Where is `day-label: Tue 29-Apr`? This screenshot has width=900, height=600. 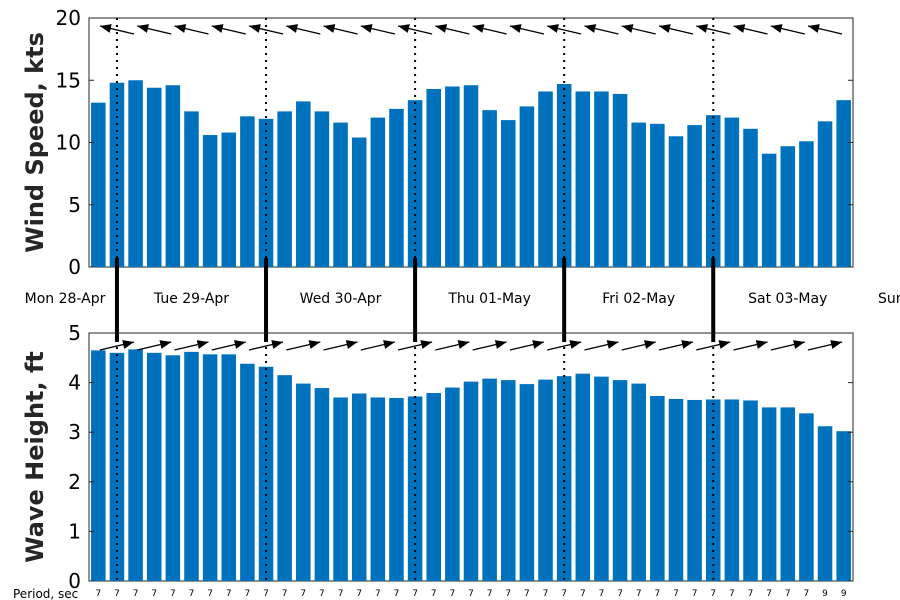
day-label: Tue 29-Apr is located at coordinates (191, 299).